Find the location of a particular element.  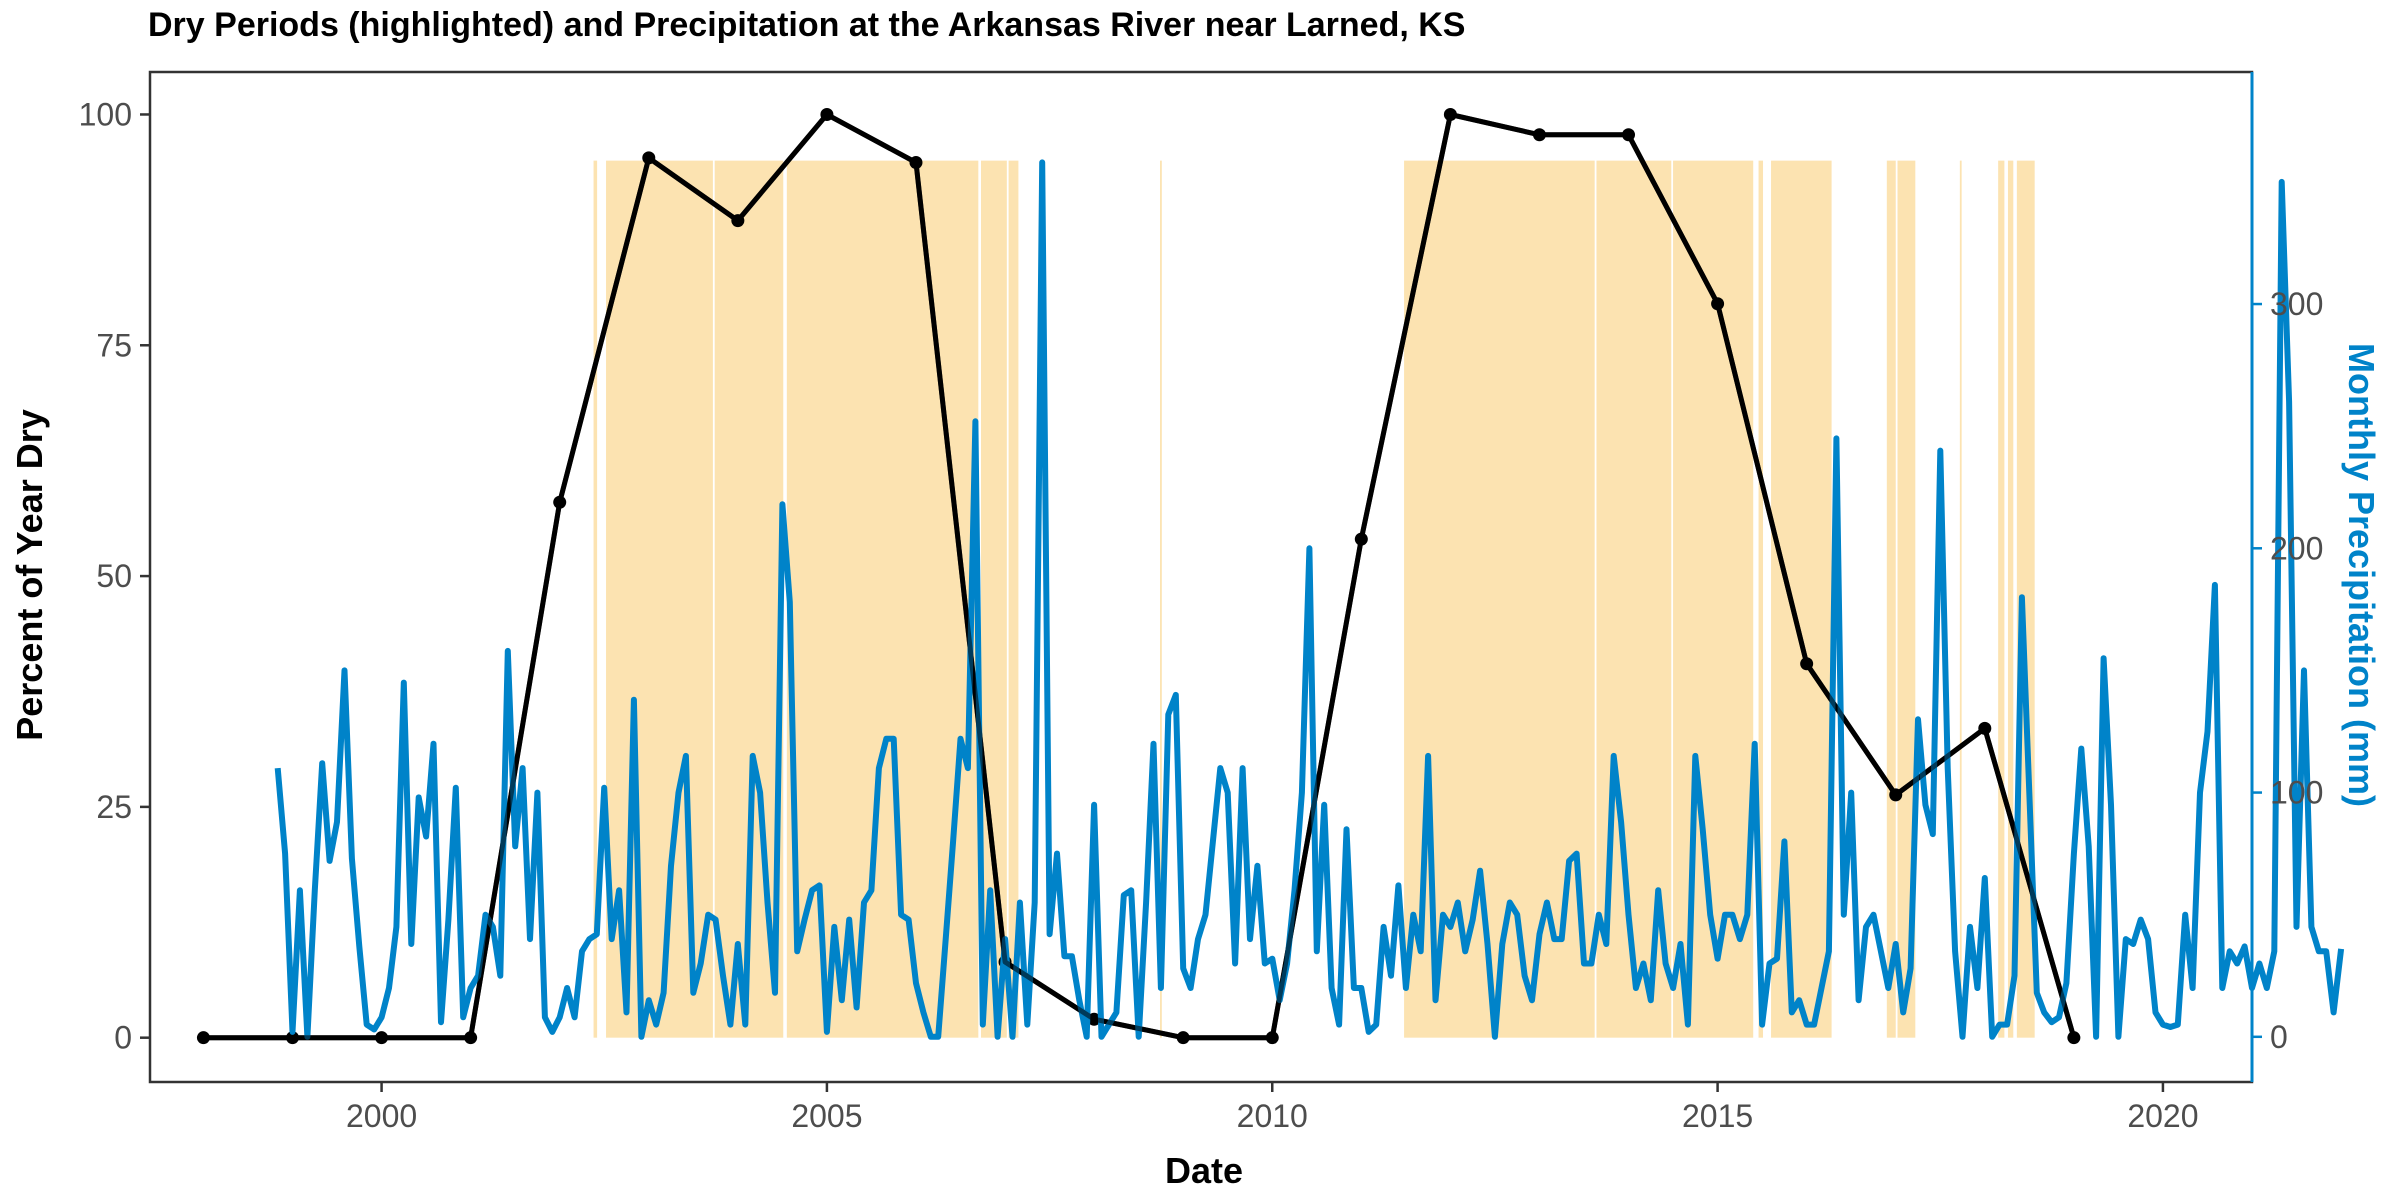

x-tick-label: 2015 is located at coordinates (1717, 1116).